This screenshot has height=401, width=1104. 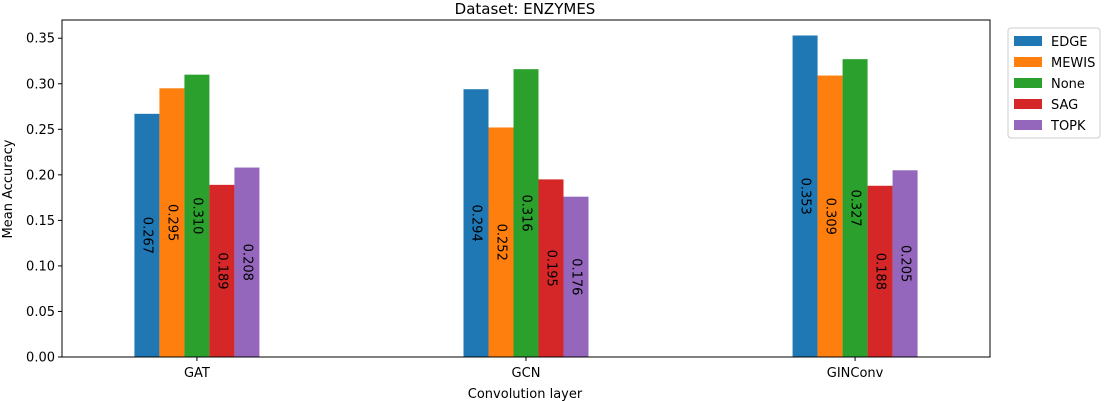 I want to click on bar-value-label: 0.309, so click(x=830, y=216).